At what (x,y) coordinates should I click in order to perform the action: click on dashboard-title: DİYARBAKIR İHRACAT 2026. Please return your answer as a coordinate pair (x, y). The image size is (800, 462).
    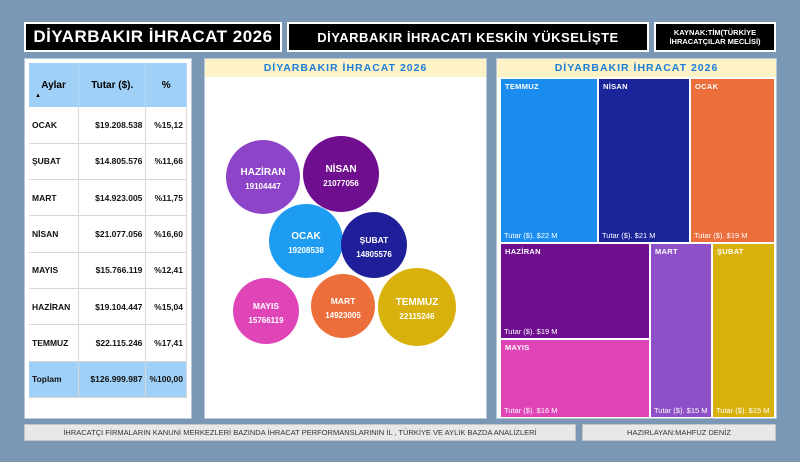
    Looking at the image, I should click on (153, 37).